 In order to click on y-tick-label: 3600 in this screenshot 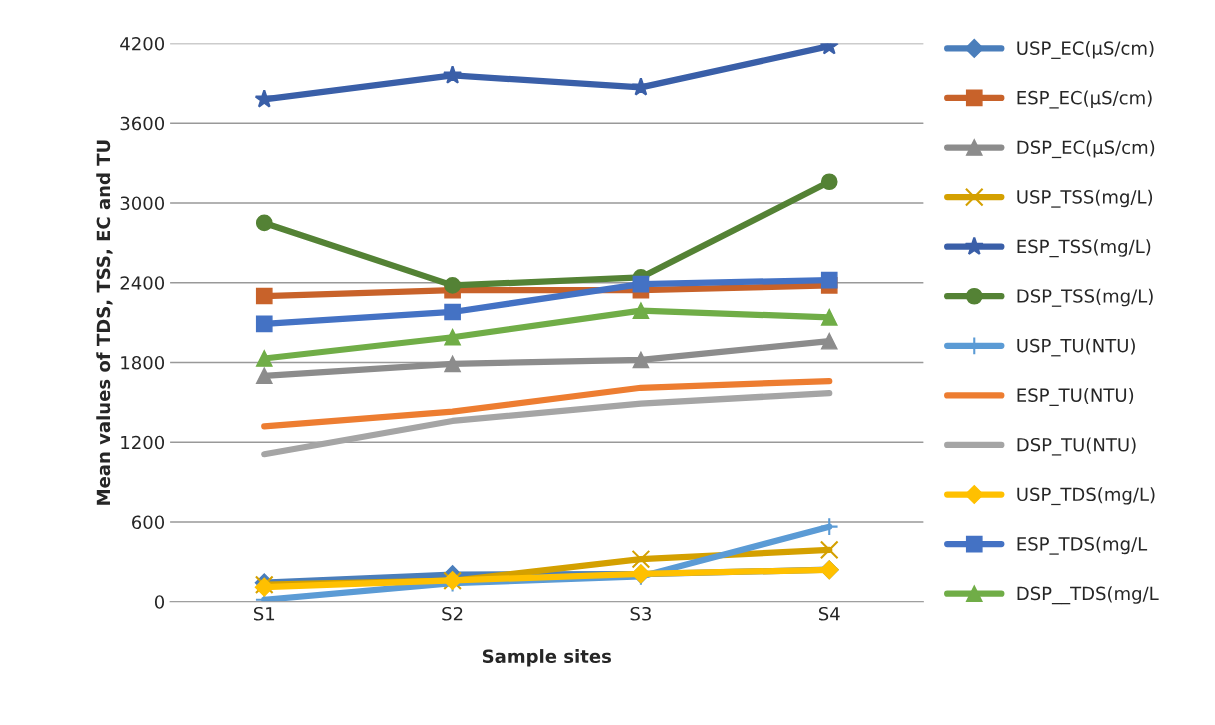, I will do `click(142, 123)`.